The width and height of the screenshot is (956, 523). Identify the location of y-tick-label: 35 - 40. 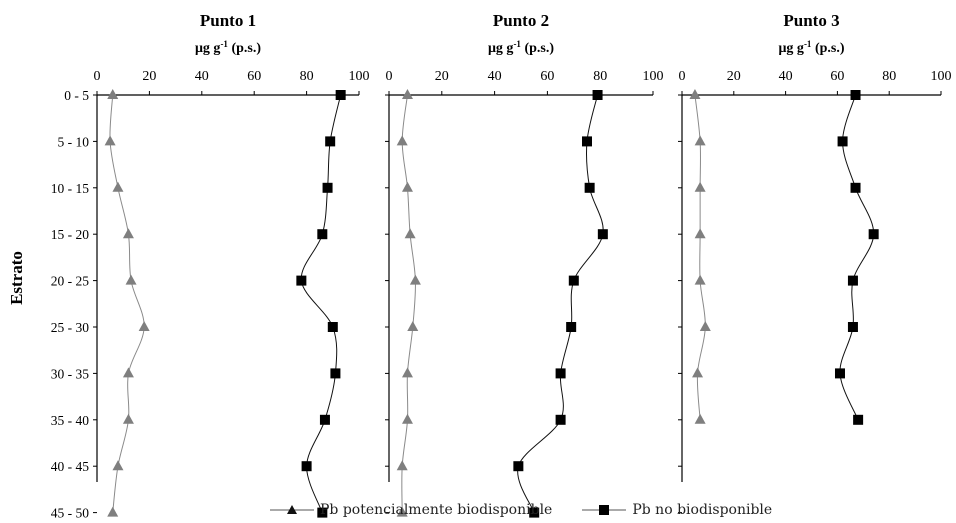
(70, 420).